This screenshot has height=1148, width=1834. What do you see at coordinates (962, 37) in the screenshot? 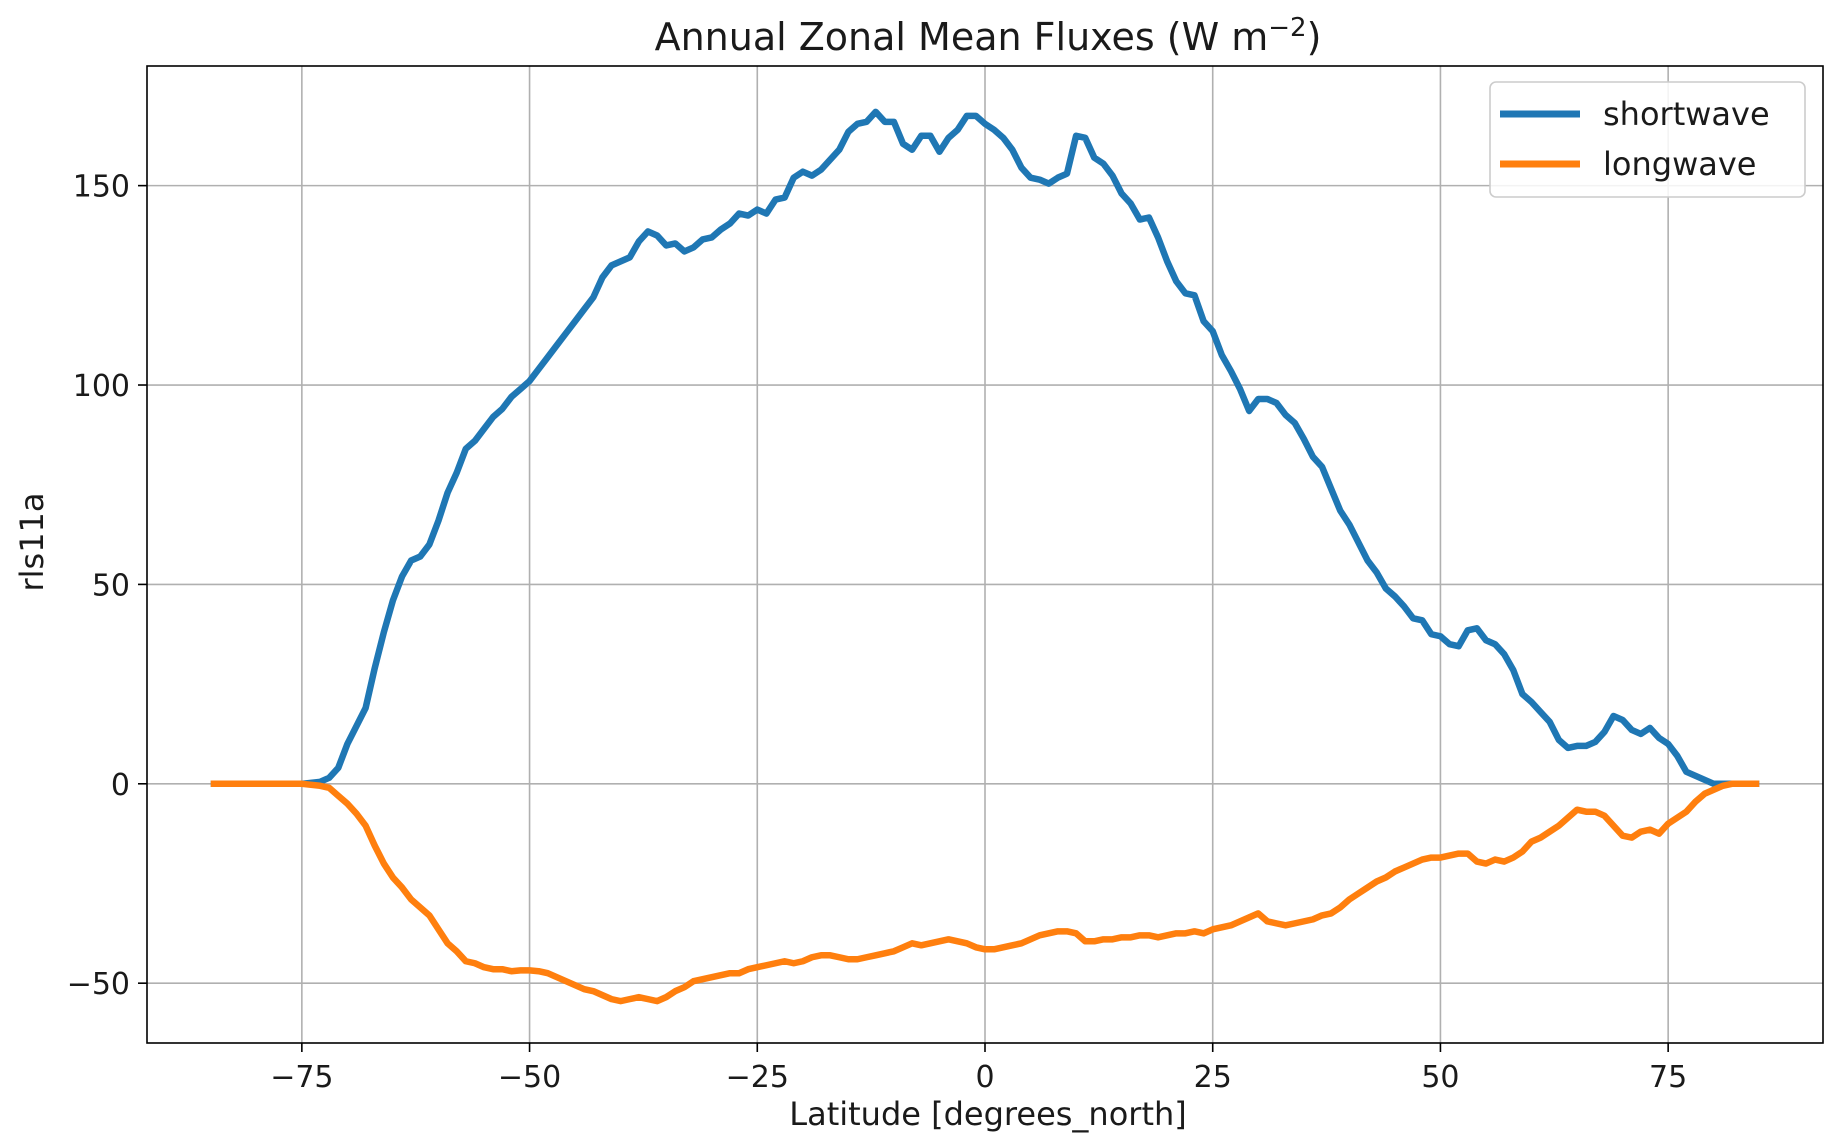
I see `chart-title-main: Annual Zonal Mean Fluxes (W m` at bounding box center [962, 37].